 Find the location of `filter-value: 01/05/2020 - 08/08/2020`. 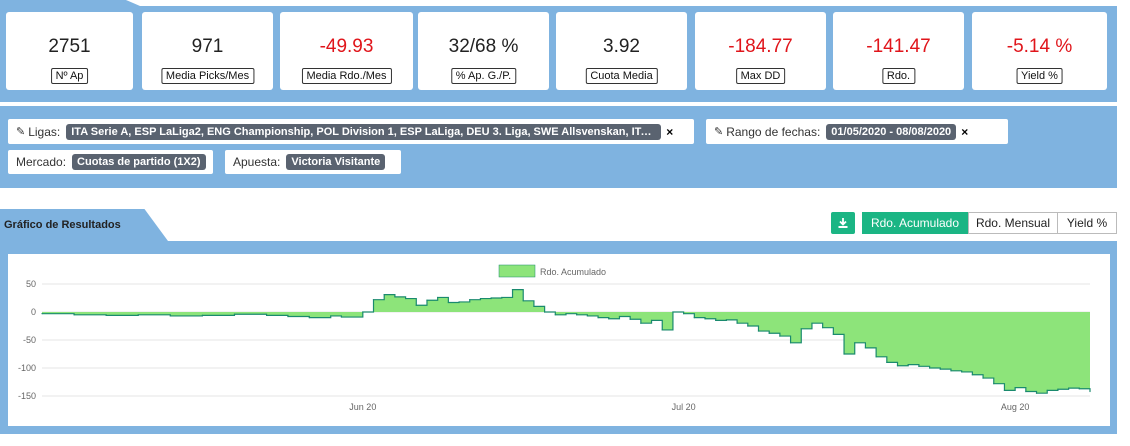

filter-value: 01/05/2020 - 08/08/2020 is located at coordinates (891, 131).